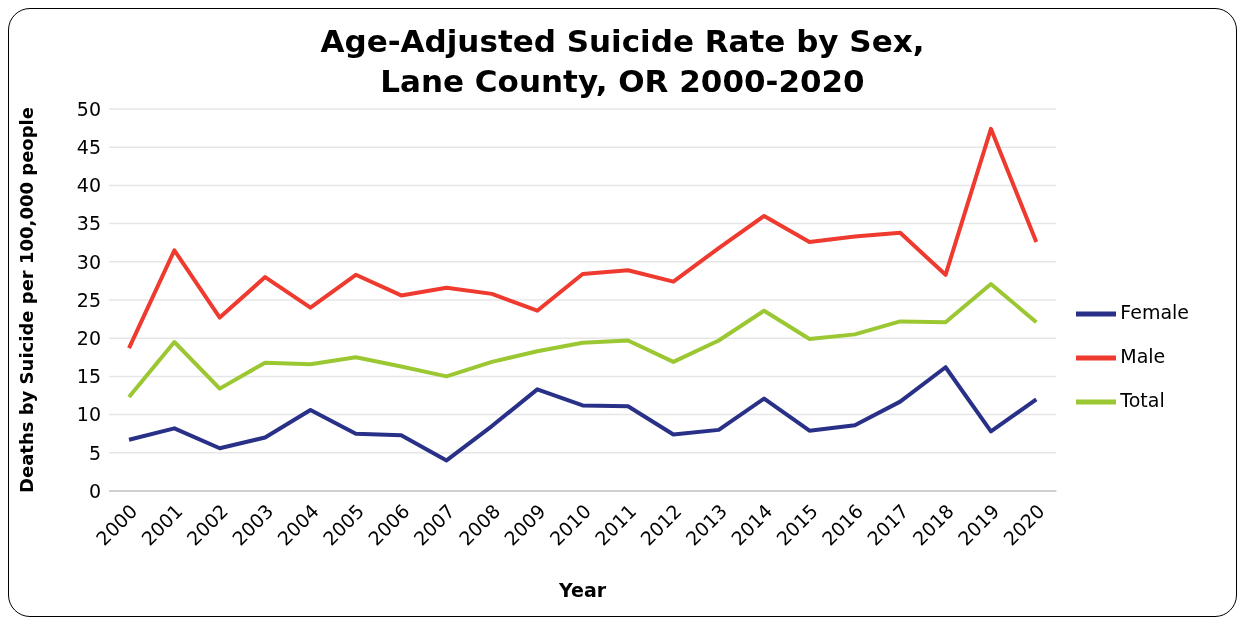 This screenshot has height=627, width=1247. What do you see at coordinates (27, 300) in the screenshot?
I see `y-axis-title: Deaths by Suicide per 100,000 people` at bounding box center [27, 300].